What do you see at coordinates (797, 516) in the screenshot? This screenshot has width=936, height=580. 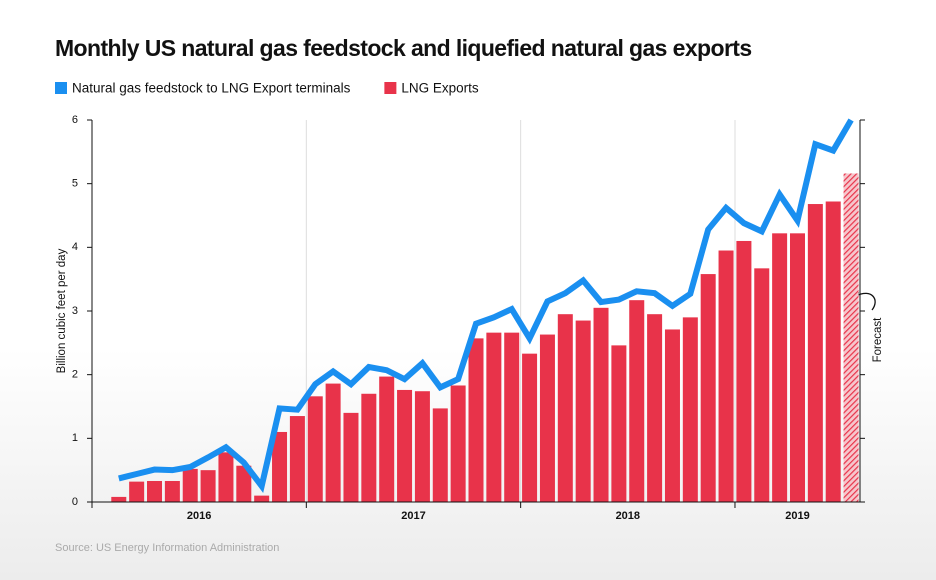 I see `x-tick-label: 2019` at bounding box center [797, 516].